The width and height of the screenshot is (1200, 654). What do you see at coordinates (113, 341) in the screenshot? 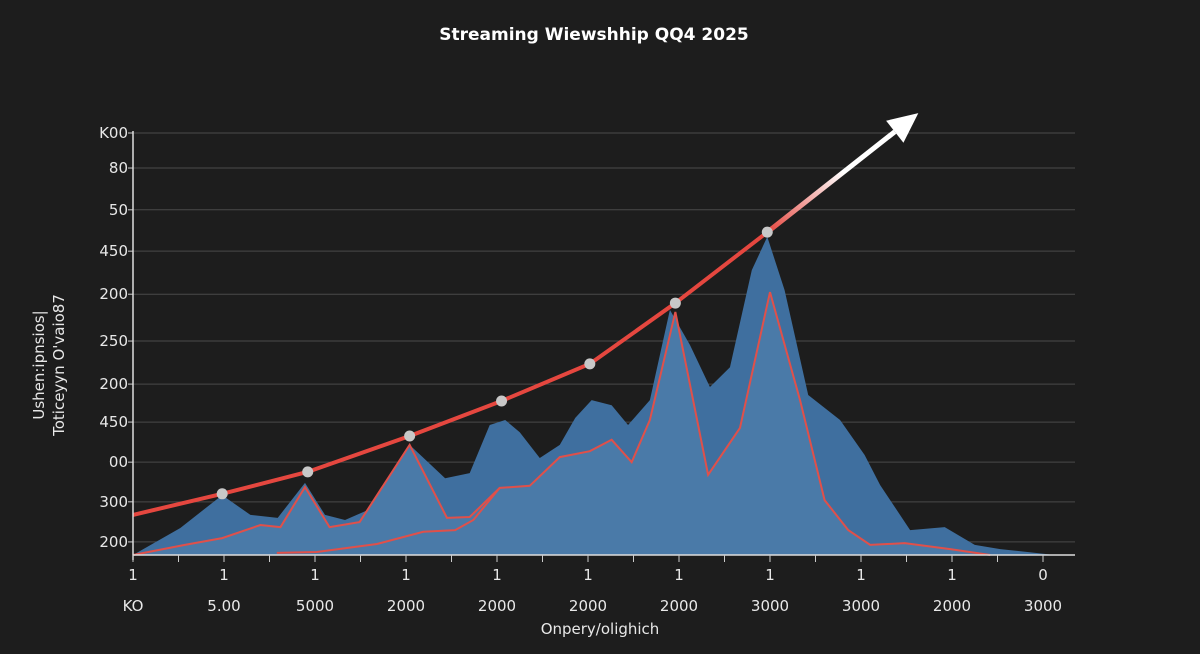
I see `y-tick-label: 250` at bounding box center [113, 341].